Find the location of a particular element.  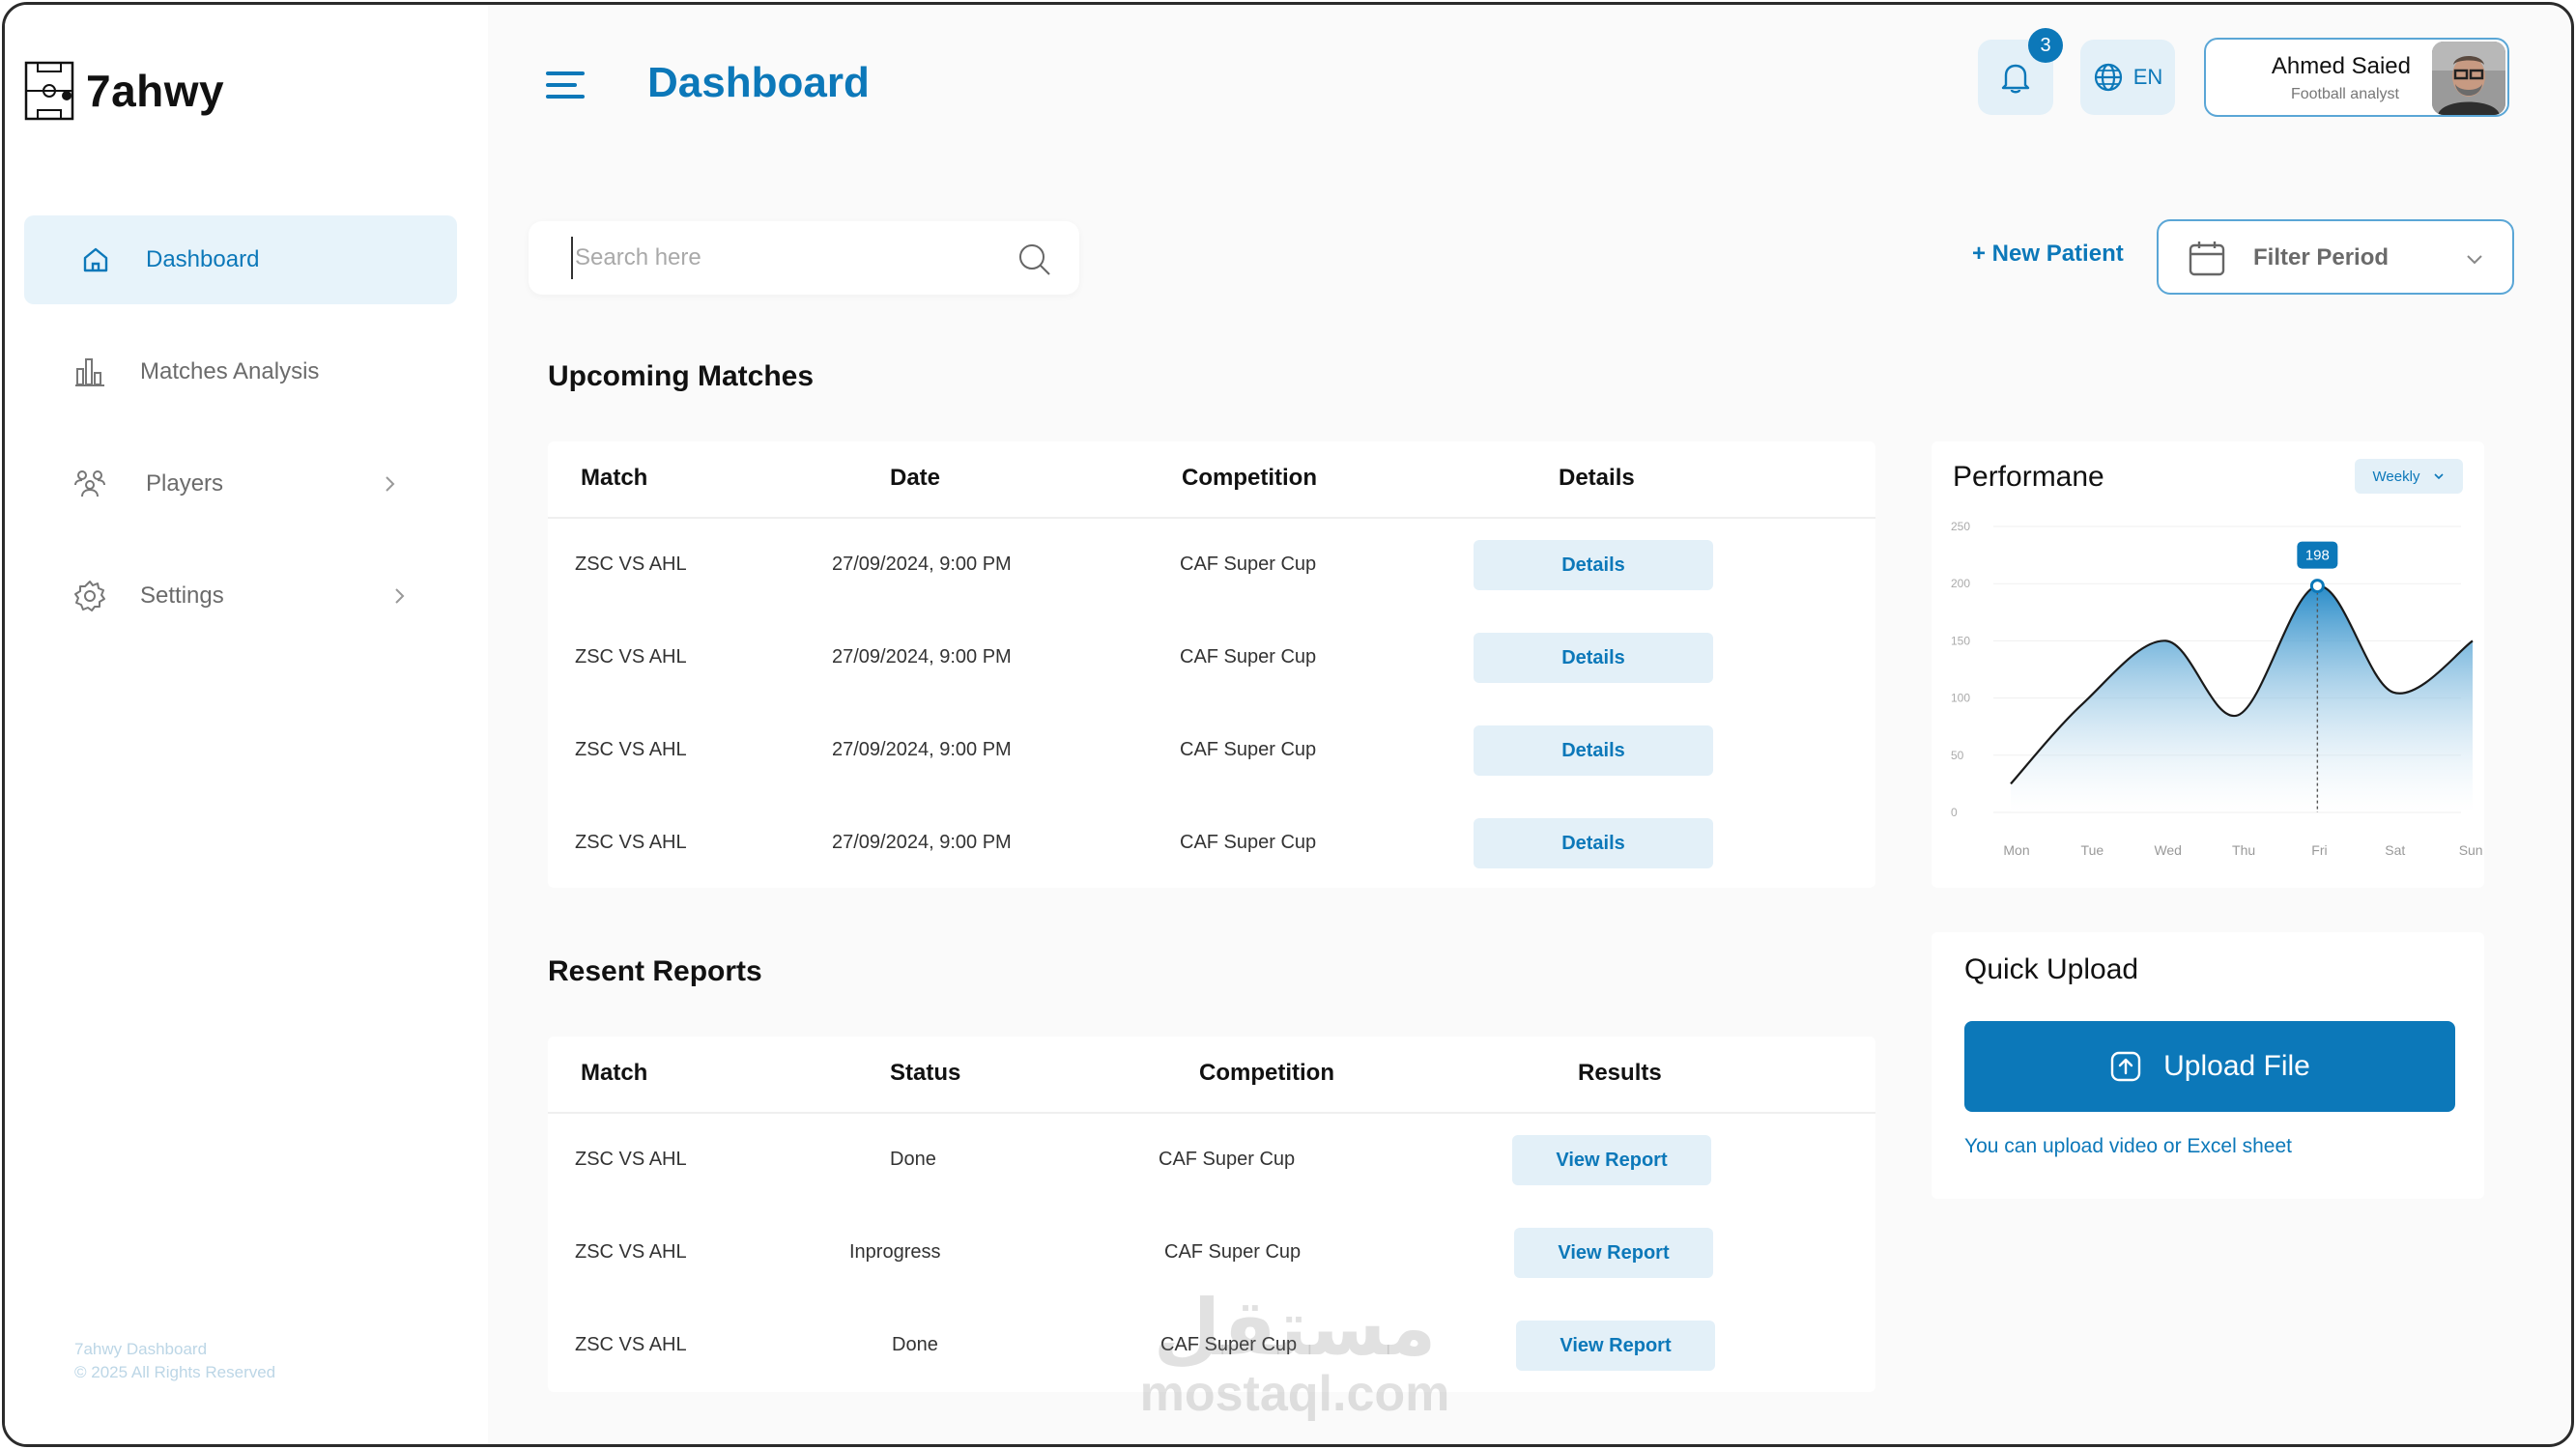

x-tick-label: Wed is located at coordinates (2168, 850).